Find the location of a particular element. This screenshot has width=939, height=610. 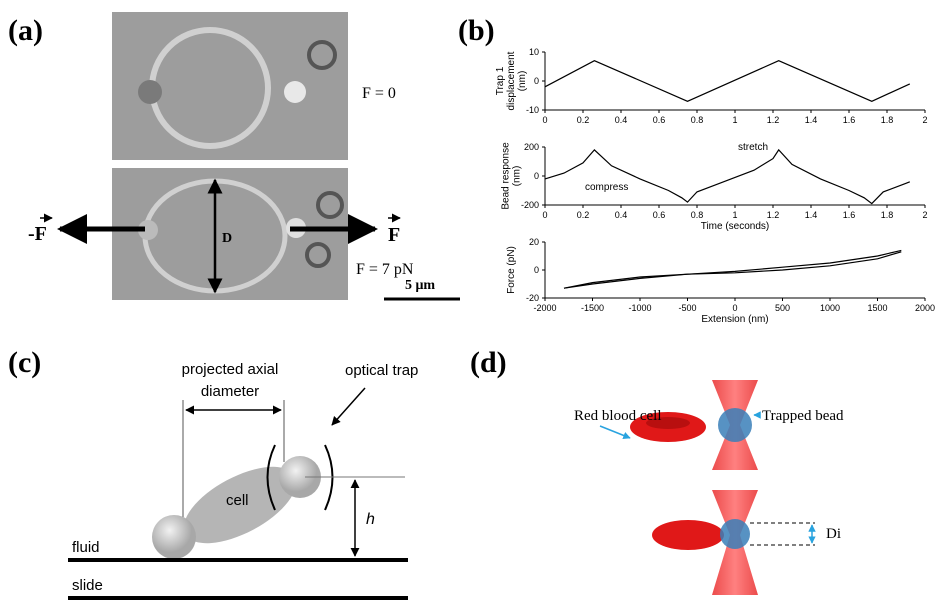

annotation: projected axial is located at coordinates (230, 369).